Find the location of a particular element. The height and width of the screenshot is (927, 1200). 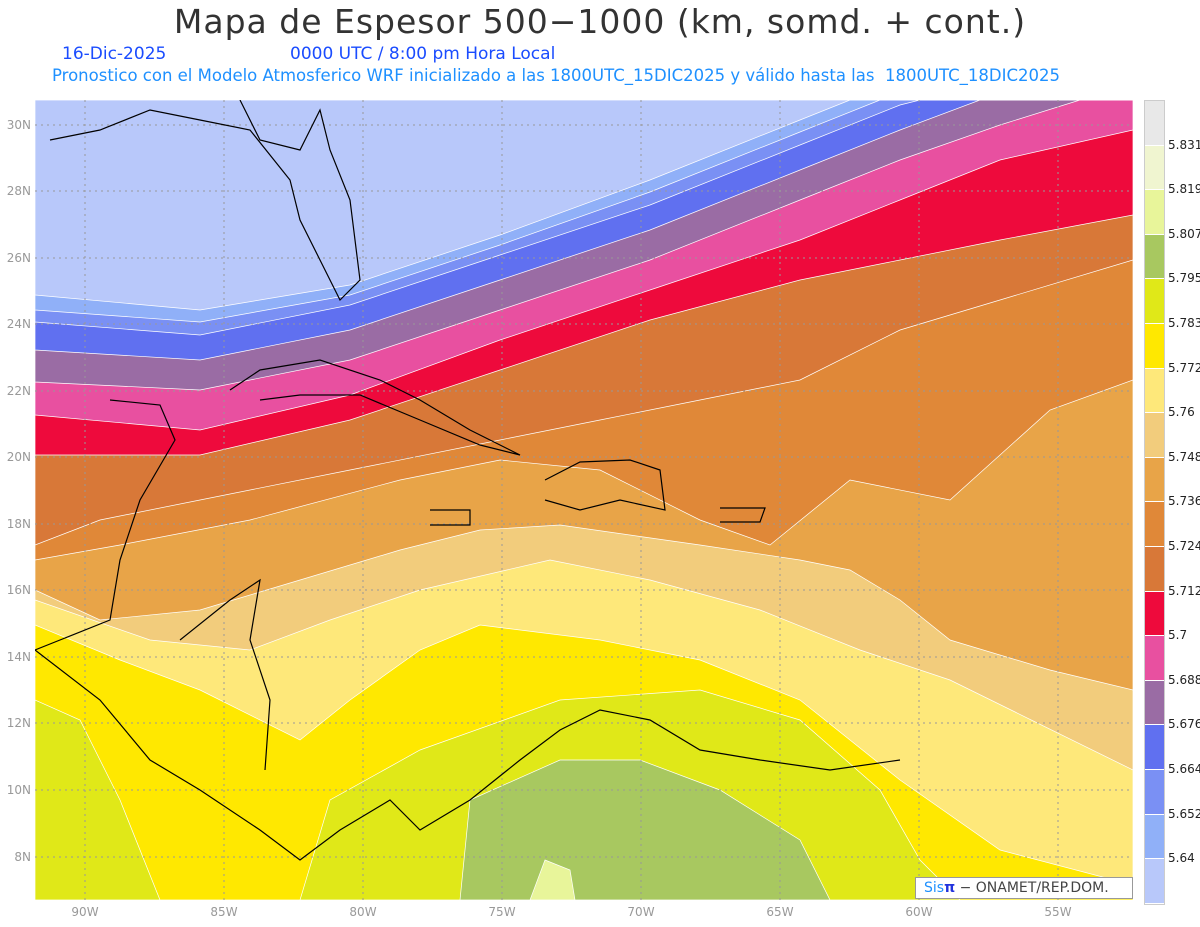

colorbar-label: 5.783 is located at coordinates (1184, 323).